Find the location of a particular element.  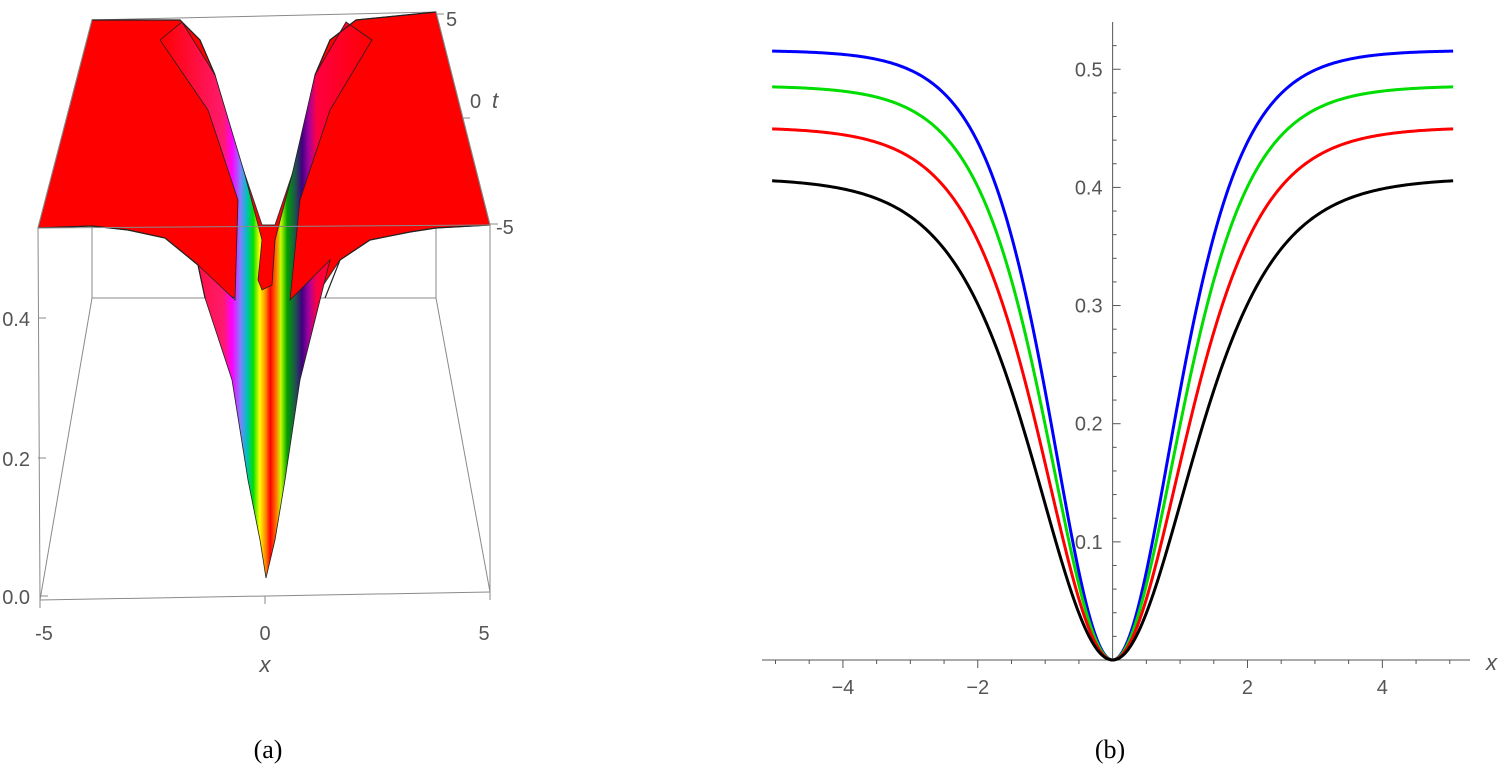

x-tick-label: 5 is located at coordinates (483, 634).